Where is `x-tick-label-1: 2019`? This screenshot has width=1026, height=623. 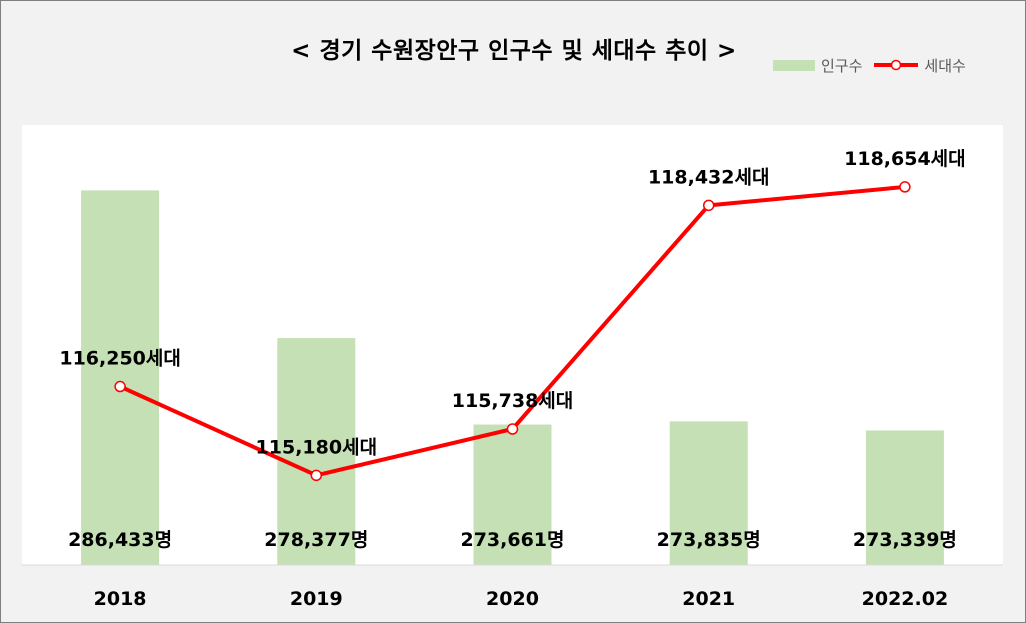 x-tick-label-1: 2019 is located at coordinates (316, 599).